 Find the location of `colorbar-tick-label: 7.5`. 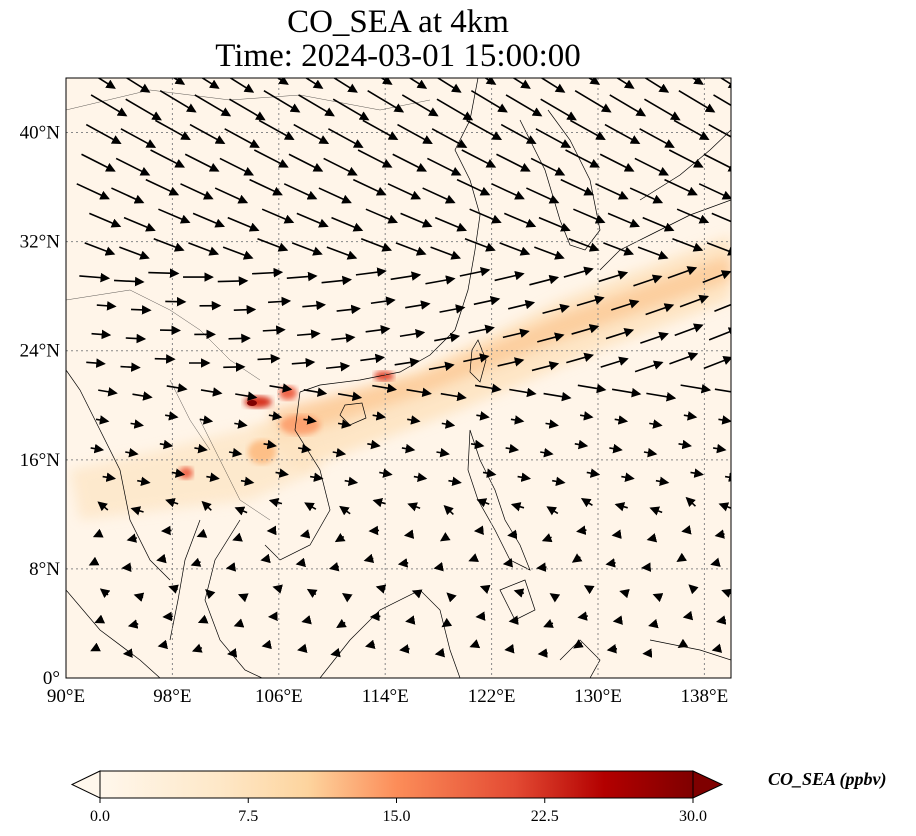

colorbar-tick-label: 7.5 is located at coordinates (248, 816).